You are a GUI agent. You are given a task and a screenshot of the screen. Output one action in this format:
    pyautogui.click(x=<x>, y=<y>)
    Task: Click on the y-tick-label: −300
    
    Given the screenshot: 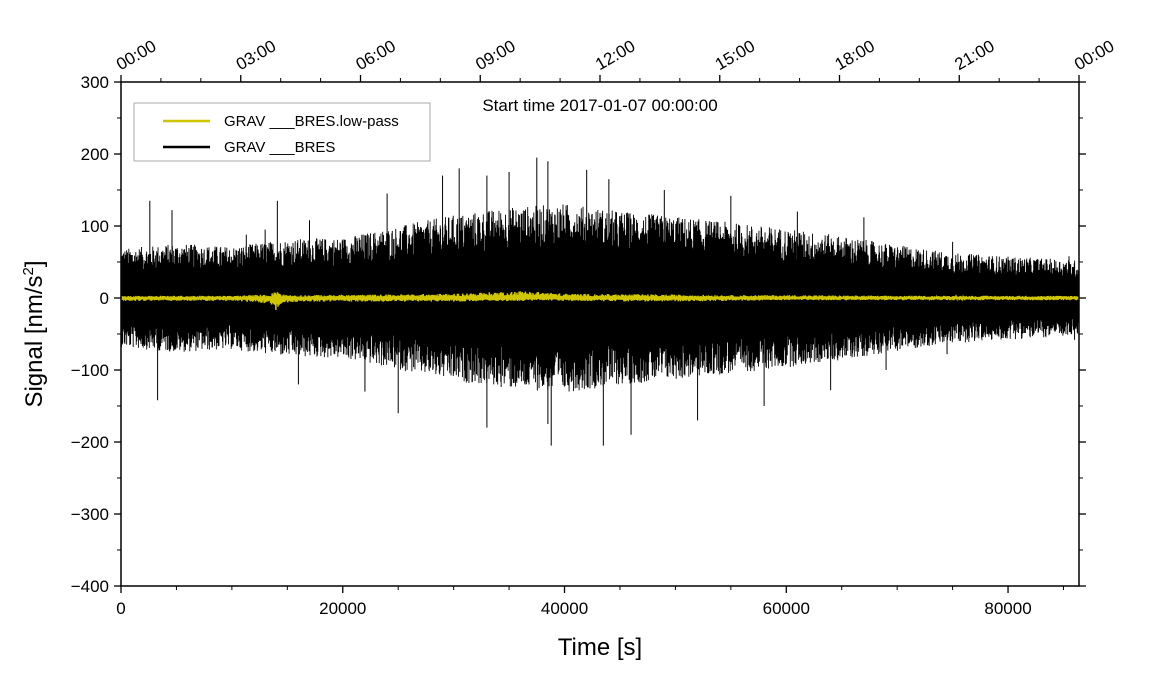 What is the action you would take?
    pyautogui.click(x=90, y=514)
    